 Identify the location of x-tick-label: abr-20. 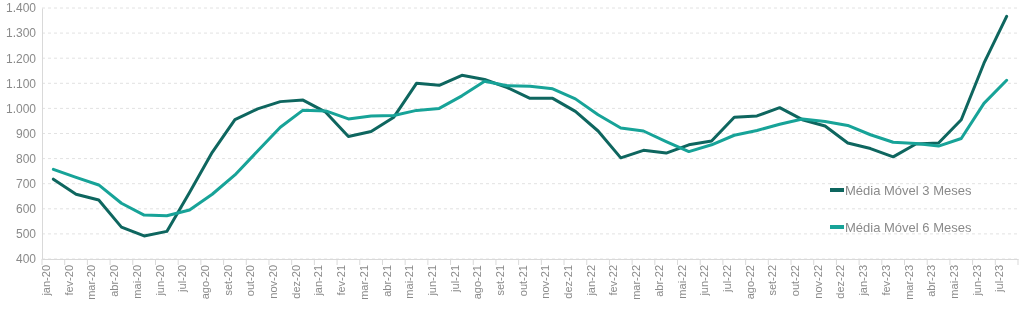
(114, 281).